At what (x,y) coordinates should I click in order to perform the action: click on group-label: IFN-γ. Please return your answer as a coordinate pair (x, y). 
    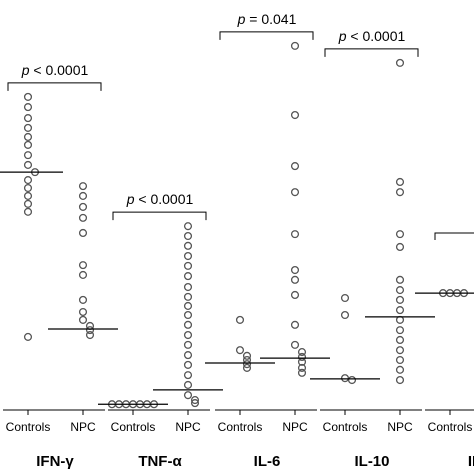
    Looking at the image, I should click on (55, 461).